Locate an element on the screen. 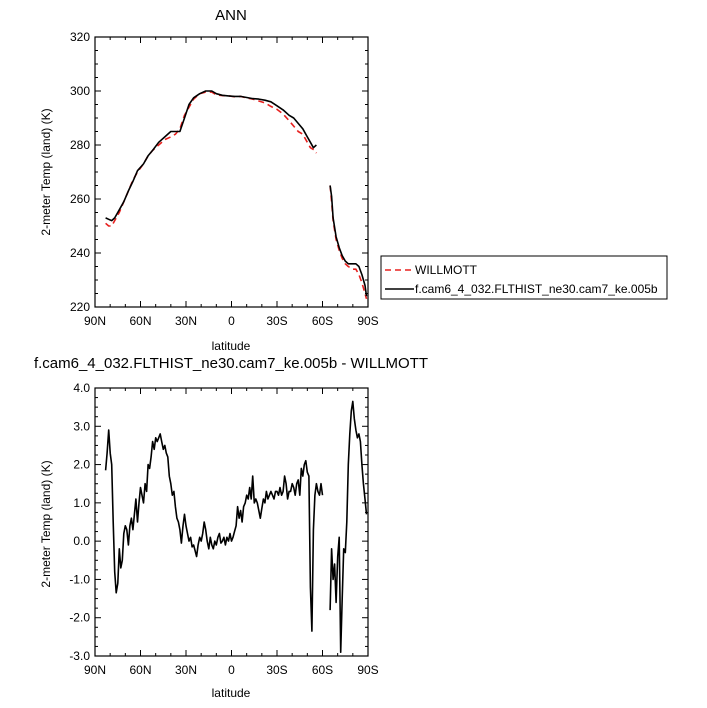  y-tick-label: -1.0 is located at coordinates (79, 579).